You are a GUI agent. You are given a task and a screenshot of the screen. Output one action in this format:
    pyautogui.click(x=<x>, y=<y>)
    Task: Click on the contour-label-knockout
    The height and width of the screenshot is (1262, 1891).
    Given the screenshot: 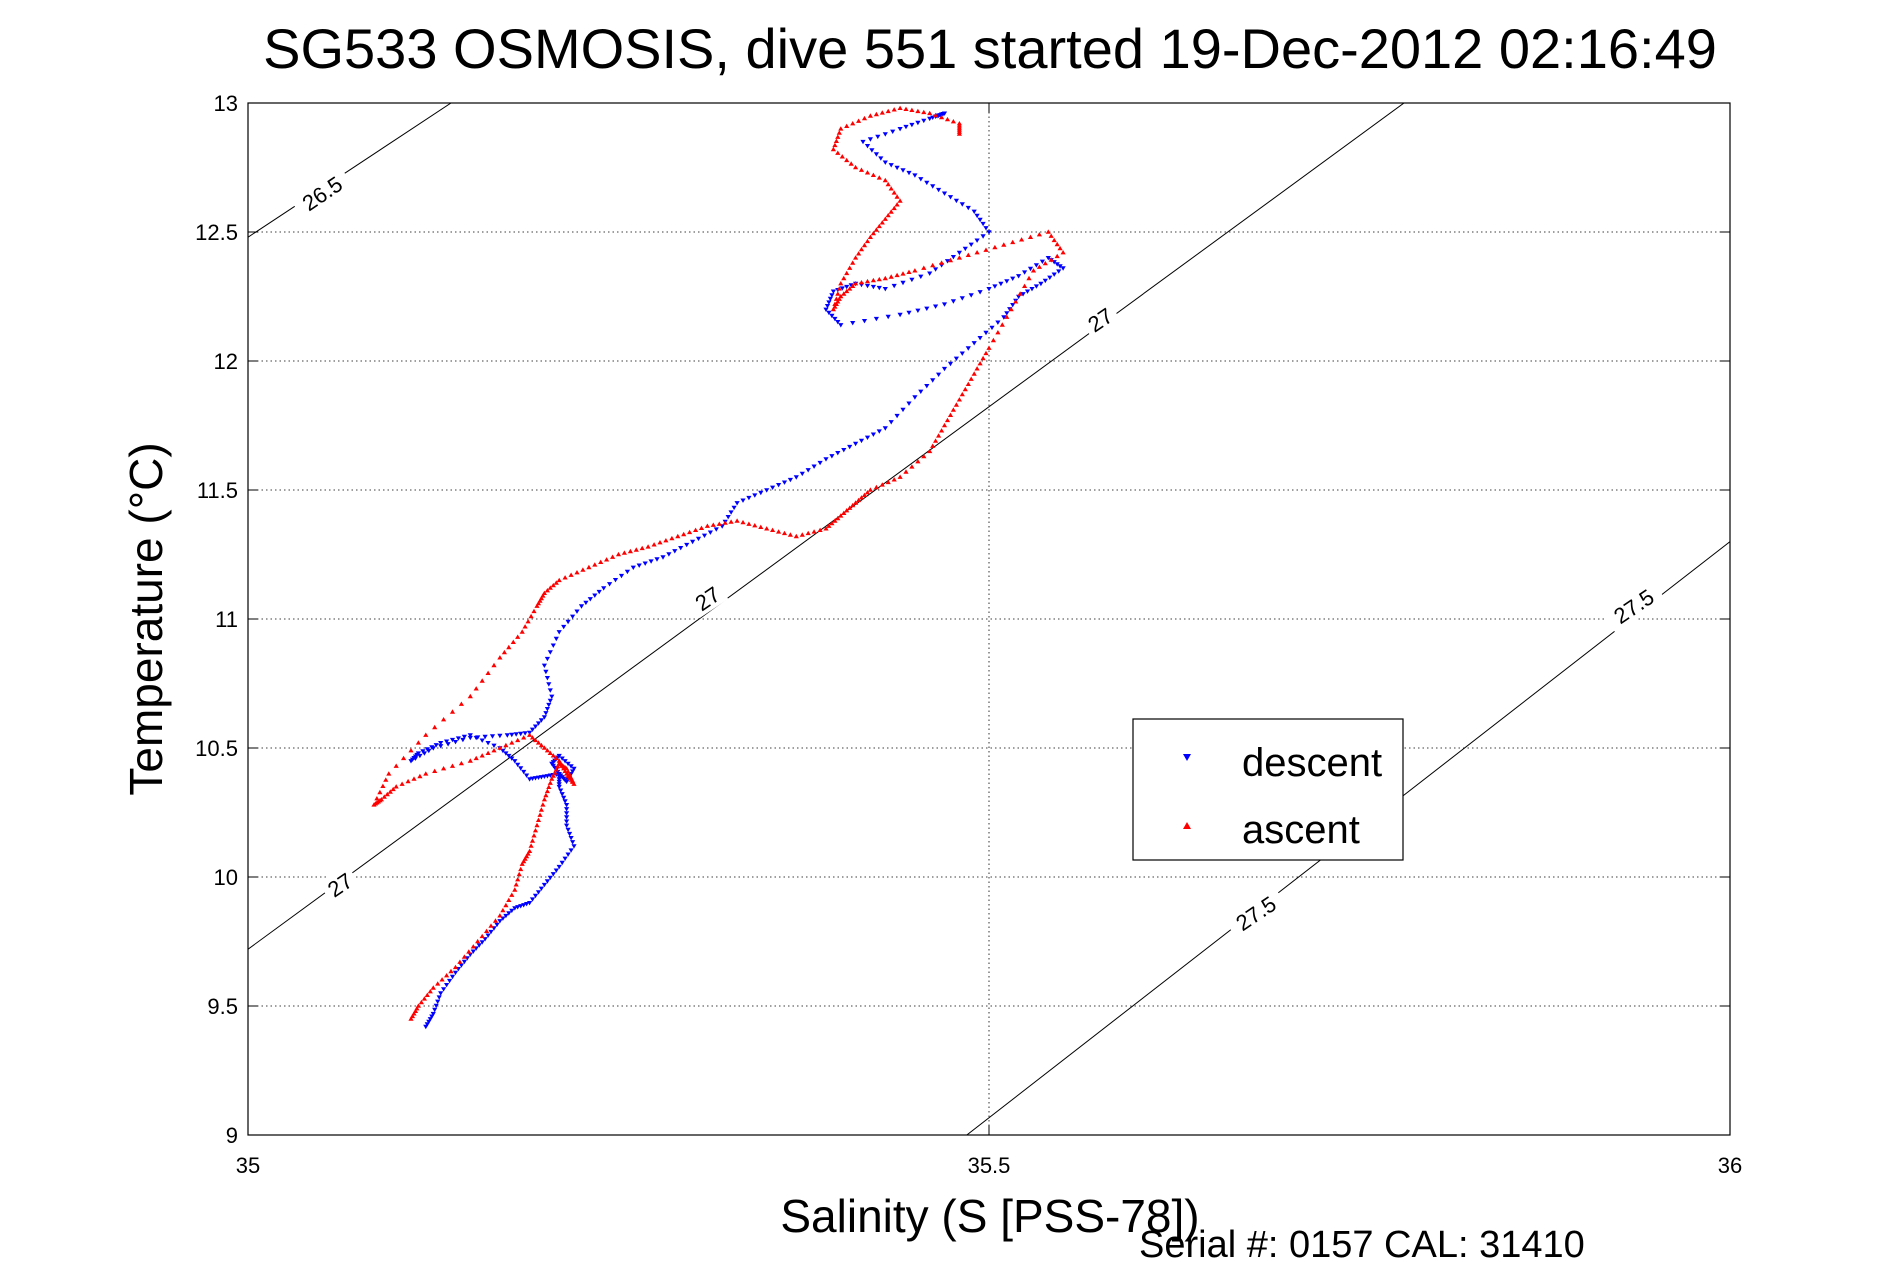 What is the action you would take?
    pyautogui.click(x=1633, y=605)
    